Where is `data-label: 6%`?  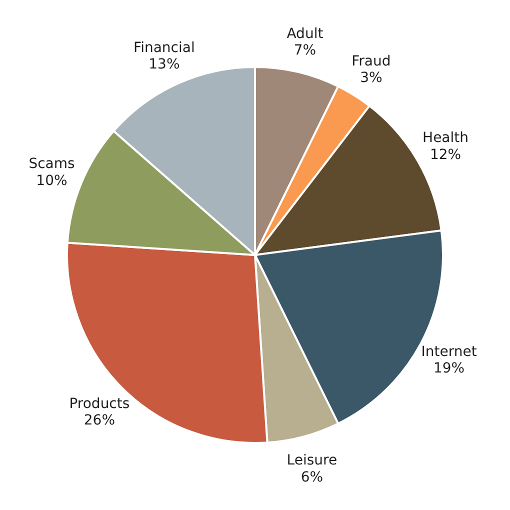 data-label: 6% is located at coordinates (312, 478).